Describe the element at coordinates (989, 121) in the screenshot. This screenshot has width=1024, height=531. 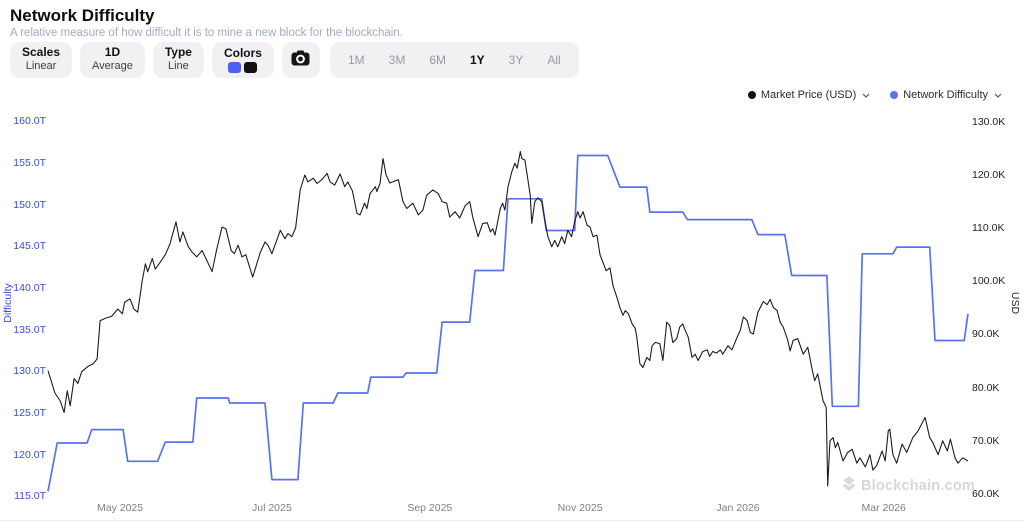
I see `right-axis-tick: 130.0K` at that location.